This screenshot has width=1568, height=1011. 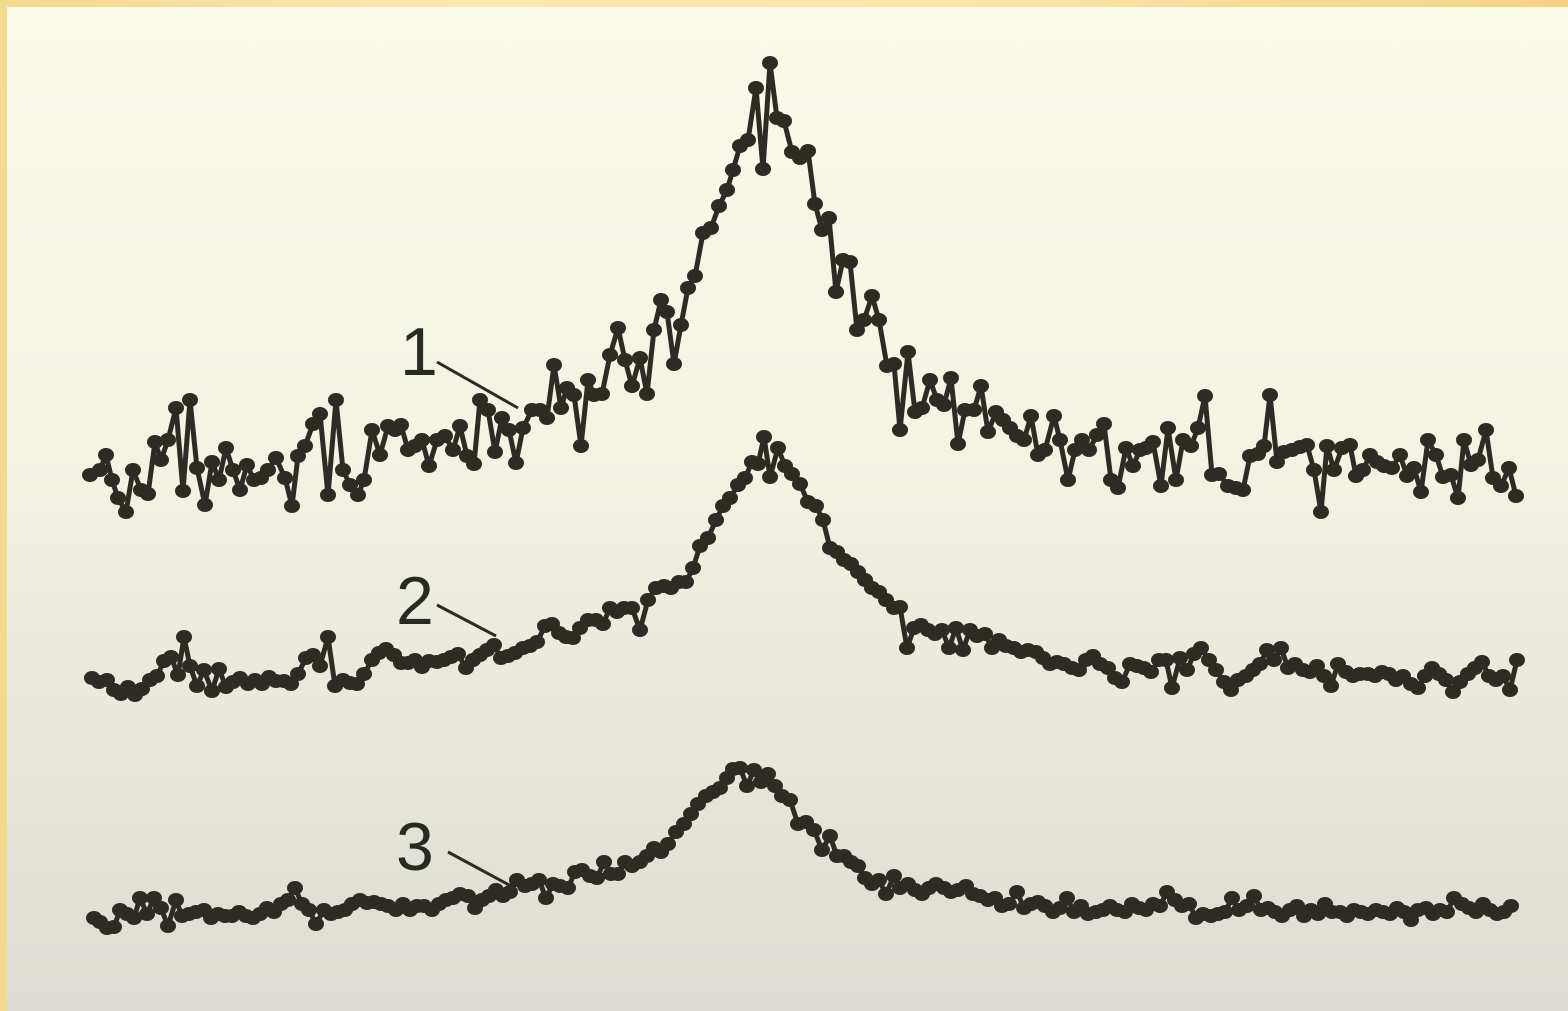 What do you see at coordinates (415, 847) in the screenshot?
I see `curve-label-3: 3` at bounding box center [415, 847].